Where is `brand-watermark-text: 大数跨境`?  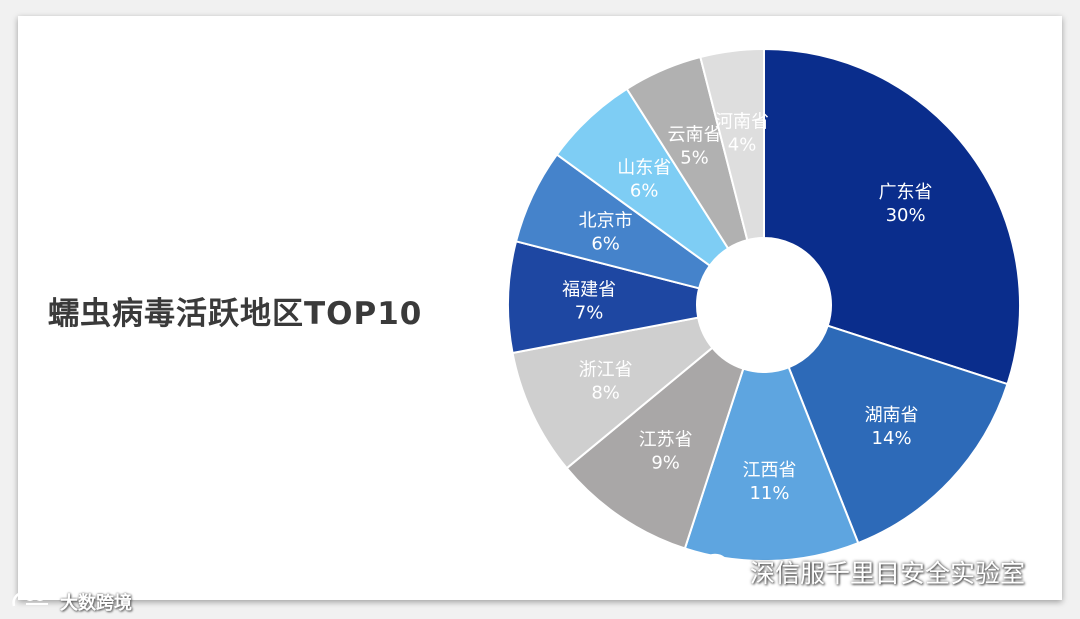 brand-watermark-text: 大数跨境 is located at coordinates (96, 603).